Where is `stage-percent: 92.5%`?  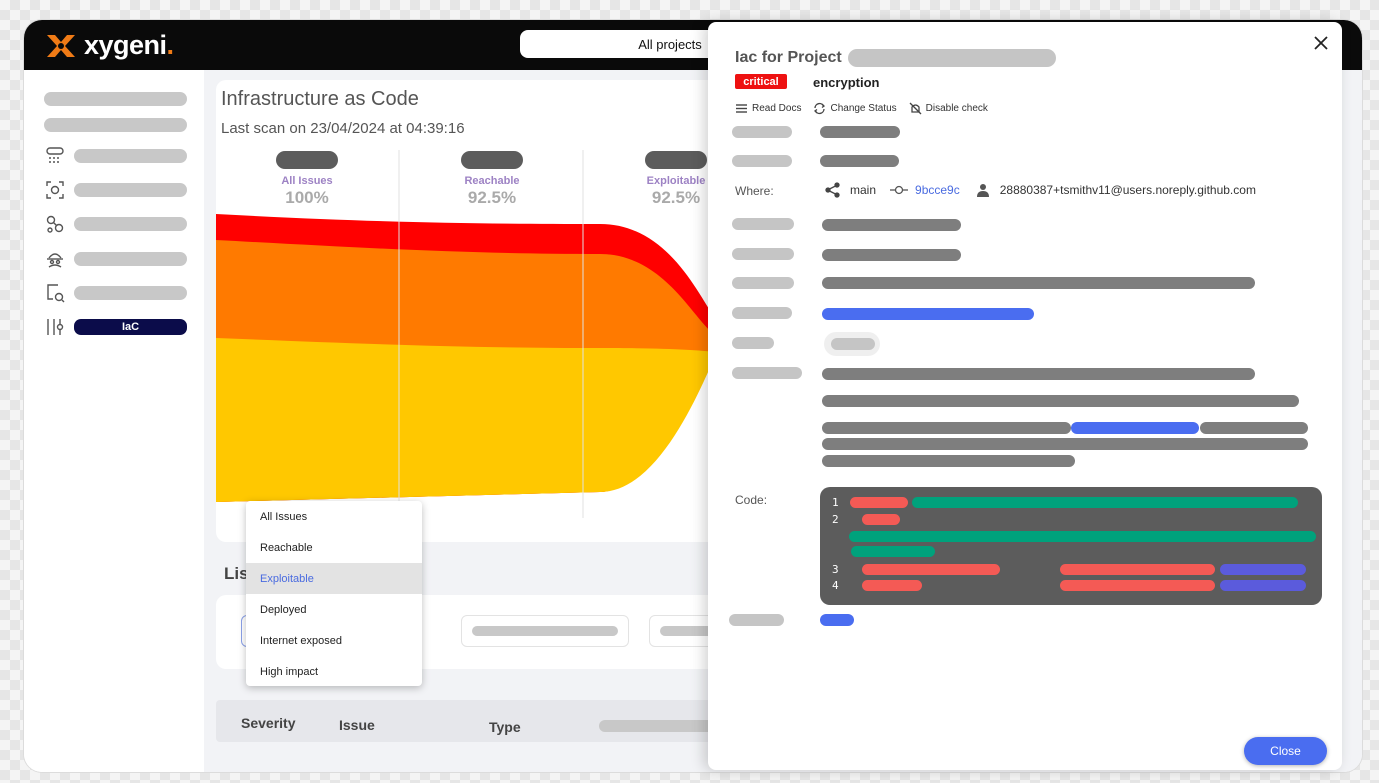
stage-percent: 92.5% is located at coordinates (492, 197).